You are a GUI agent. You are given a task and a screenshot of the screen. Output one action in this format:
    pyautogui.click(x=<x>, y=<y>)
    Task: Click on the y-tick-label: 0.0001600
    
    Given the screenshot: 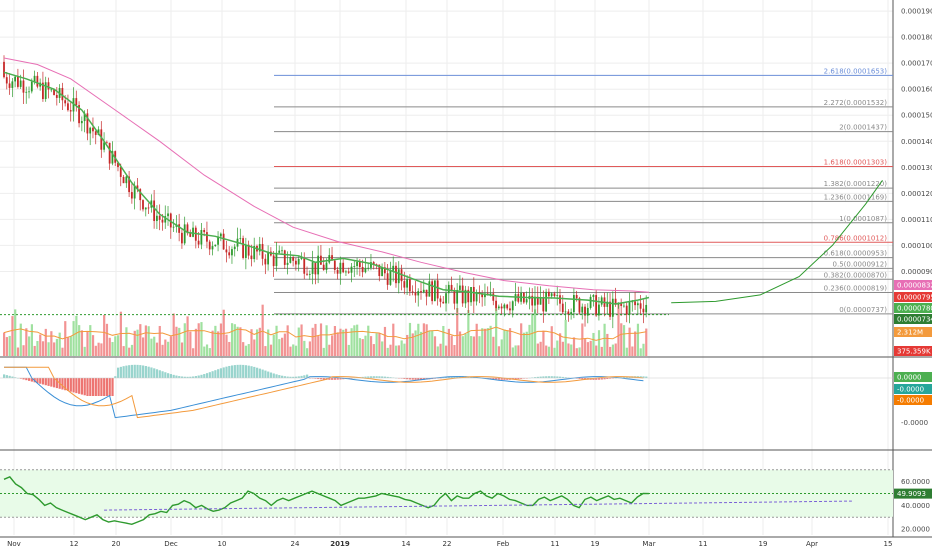 What is the action you would take?
    pyautogui.click(x=916, y=90)
    